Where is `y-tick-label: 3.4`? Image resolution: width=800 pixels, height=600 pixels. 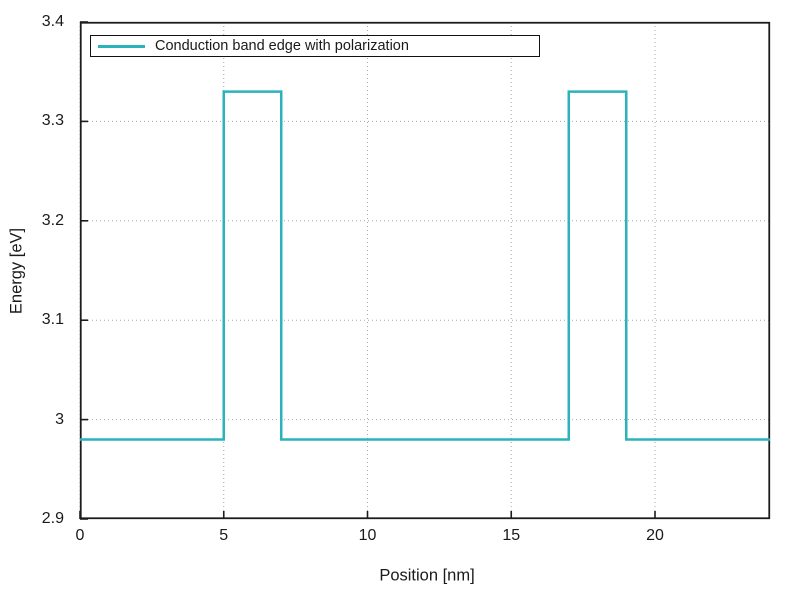 y-tick-label: 3.4 is located at coordinates (52, 21).